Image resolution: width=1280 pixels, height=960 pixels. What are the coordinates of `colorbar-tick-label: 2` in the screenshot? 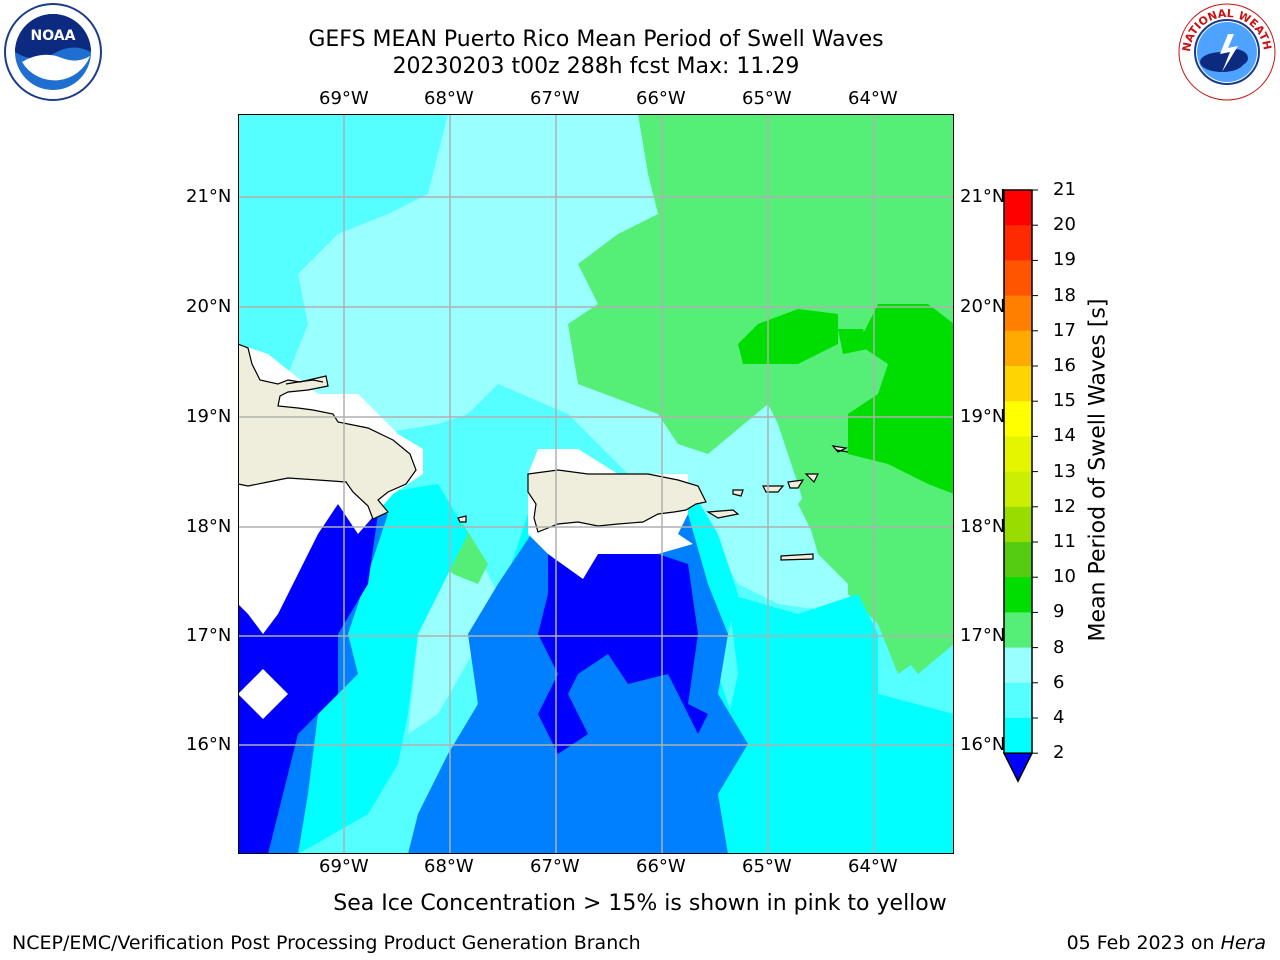 It's located at (1059, 753).